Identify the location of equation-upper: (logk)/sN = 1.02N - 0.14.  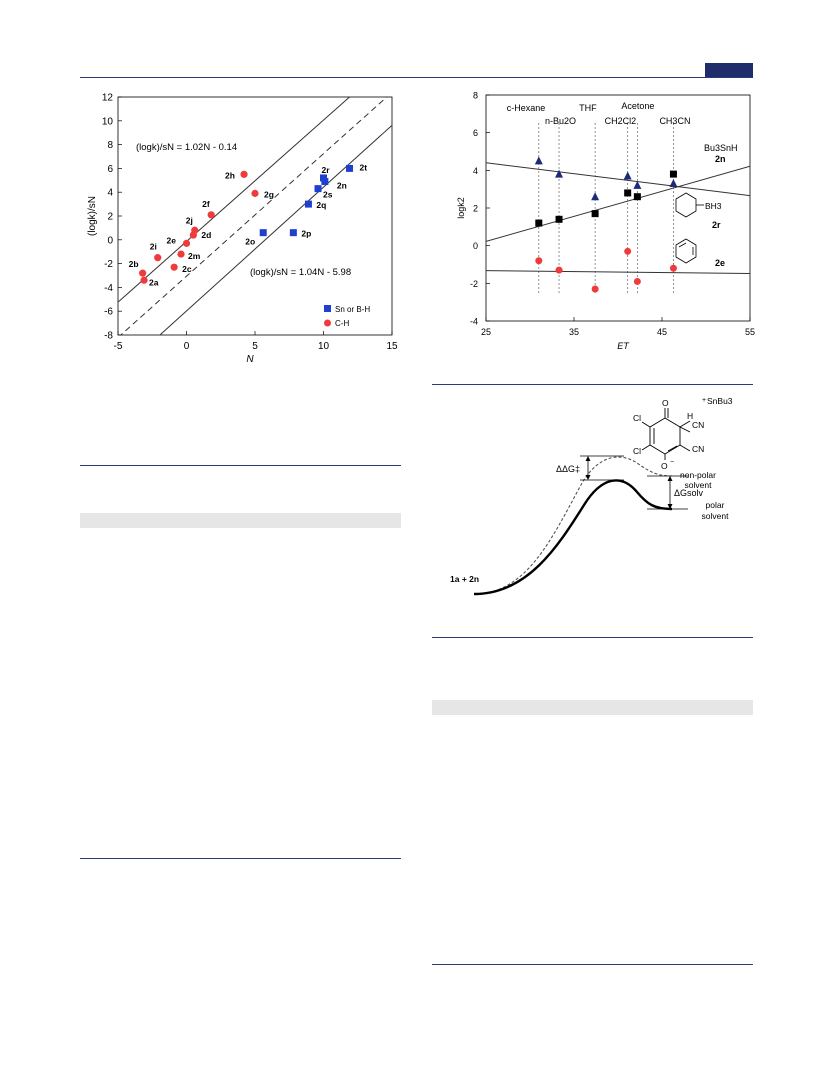
(186, 147).